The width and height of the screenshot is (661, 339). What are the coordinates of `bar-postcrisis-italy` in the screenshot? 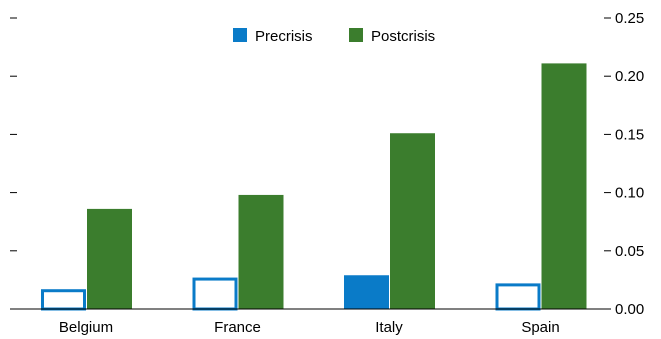 It's located at (412, 221).